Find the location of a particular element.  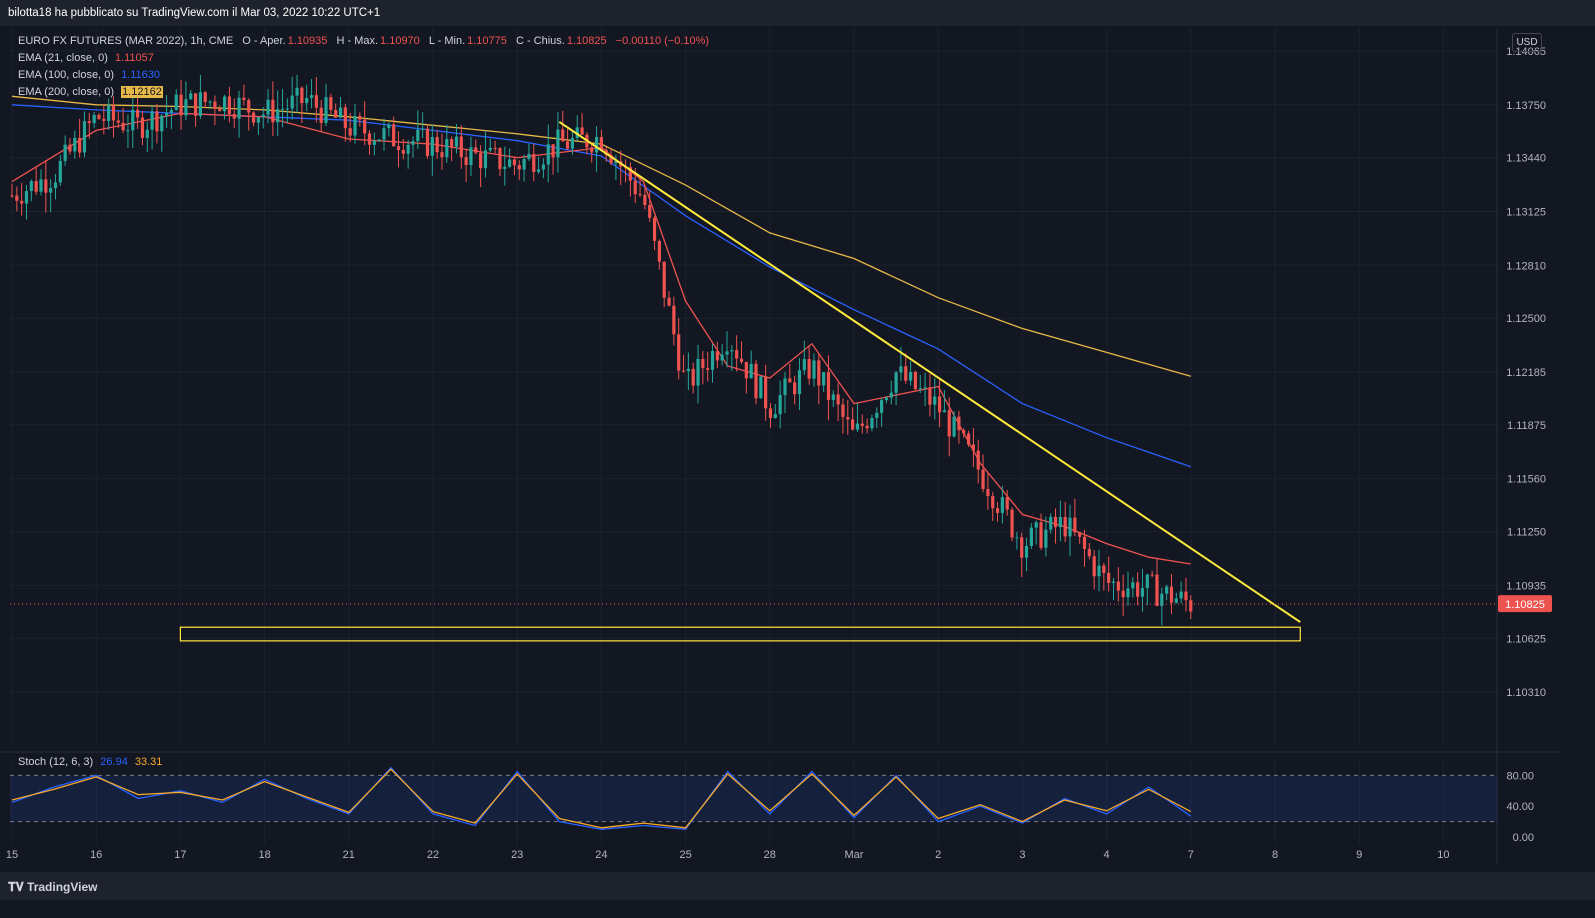

x-tick-label: 24 is located at coordinates (601, 855).